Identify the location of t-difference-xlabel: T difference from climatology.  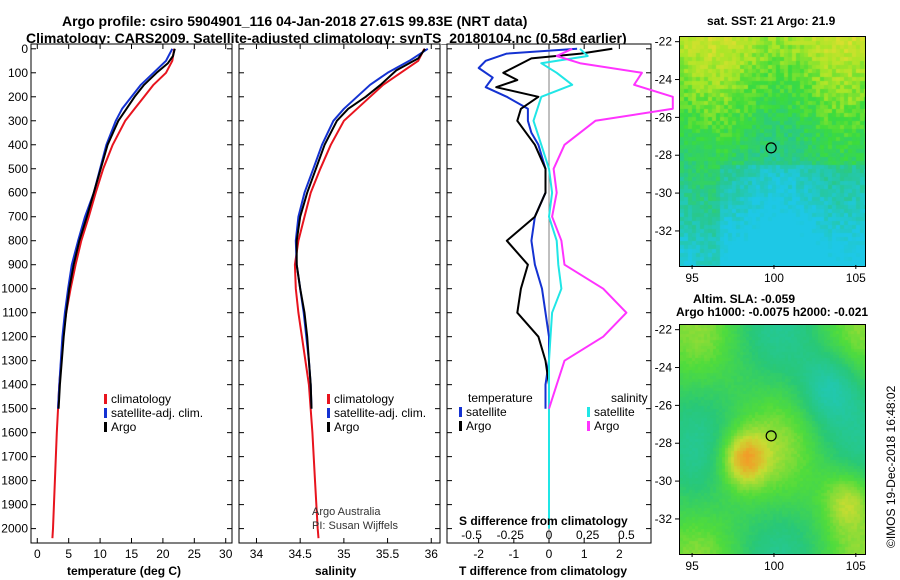
(543, 571).